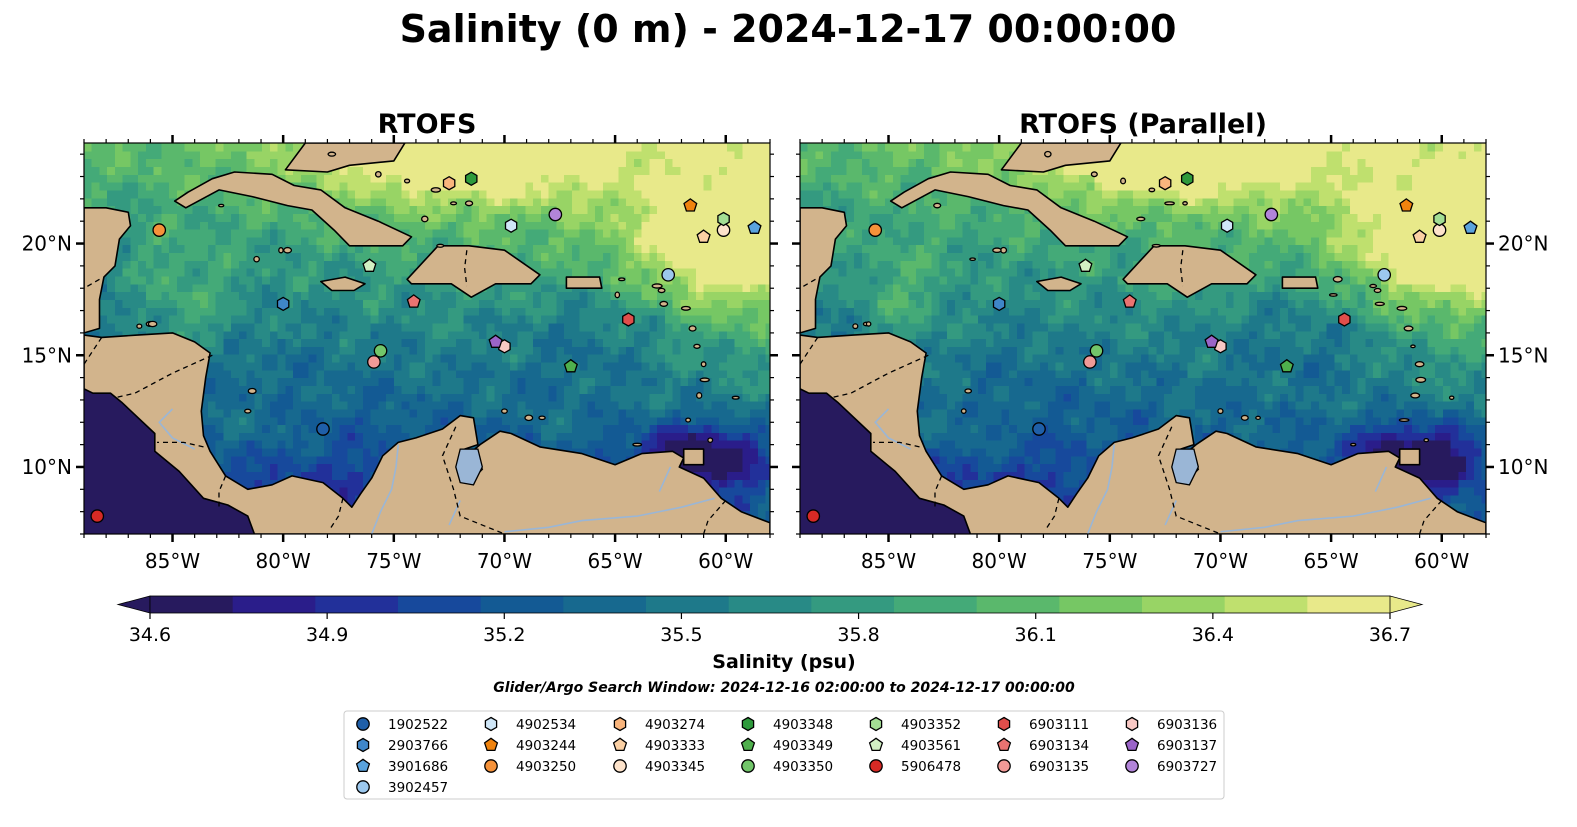  Describe the element at coordinates (1187, 767) in the screenshot. I see `legend-label: 6903727` at that location.